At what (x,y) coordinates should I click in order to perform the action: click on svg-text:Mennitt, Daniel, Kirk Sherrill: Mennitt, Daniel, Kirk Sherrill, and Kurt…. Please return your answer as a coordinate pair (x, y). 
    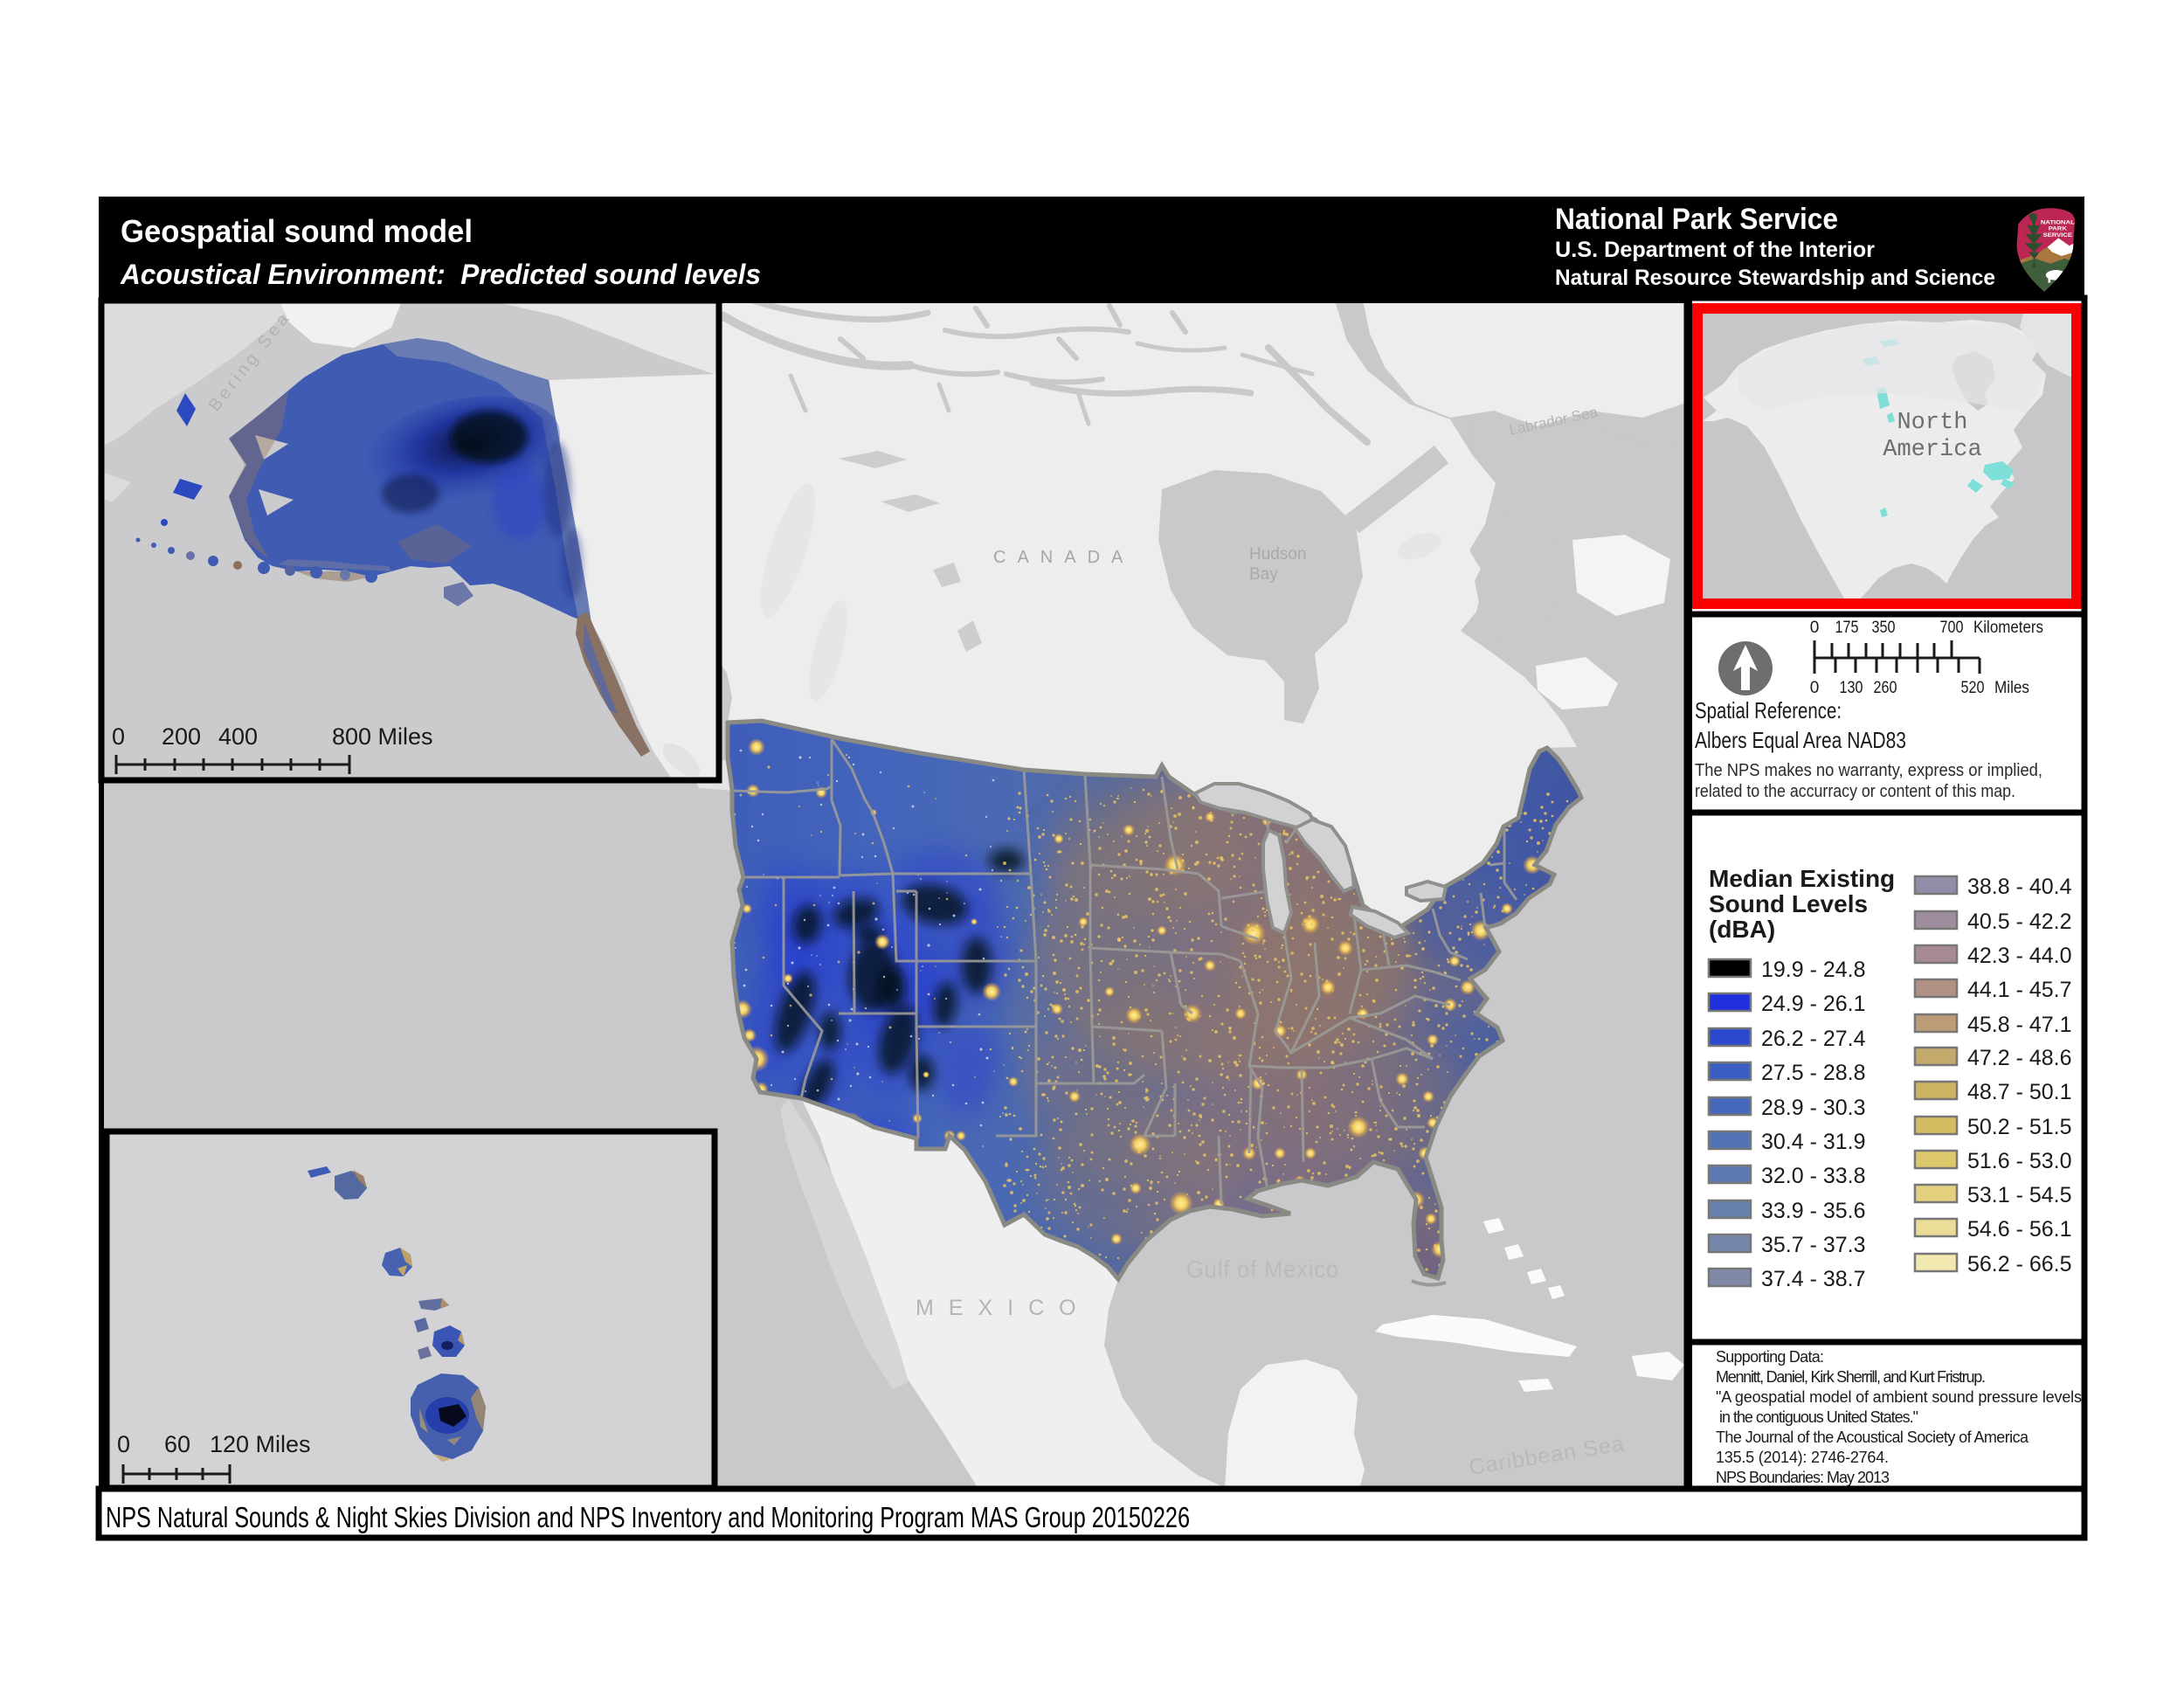
    Looking at the image, I should click on (1851, 1377).